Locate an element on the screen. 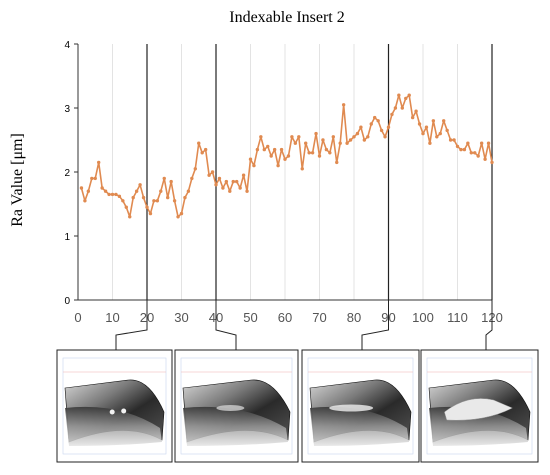 The width and height of the screenshot is (550, 475). y-axis-label: Ra Value [μm] is located at coordinates (17, 180).